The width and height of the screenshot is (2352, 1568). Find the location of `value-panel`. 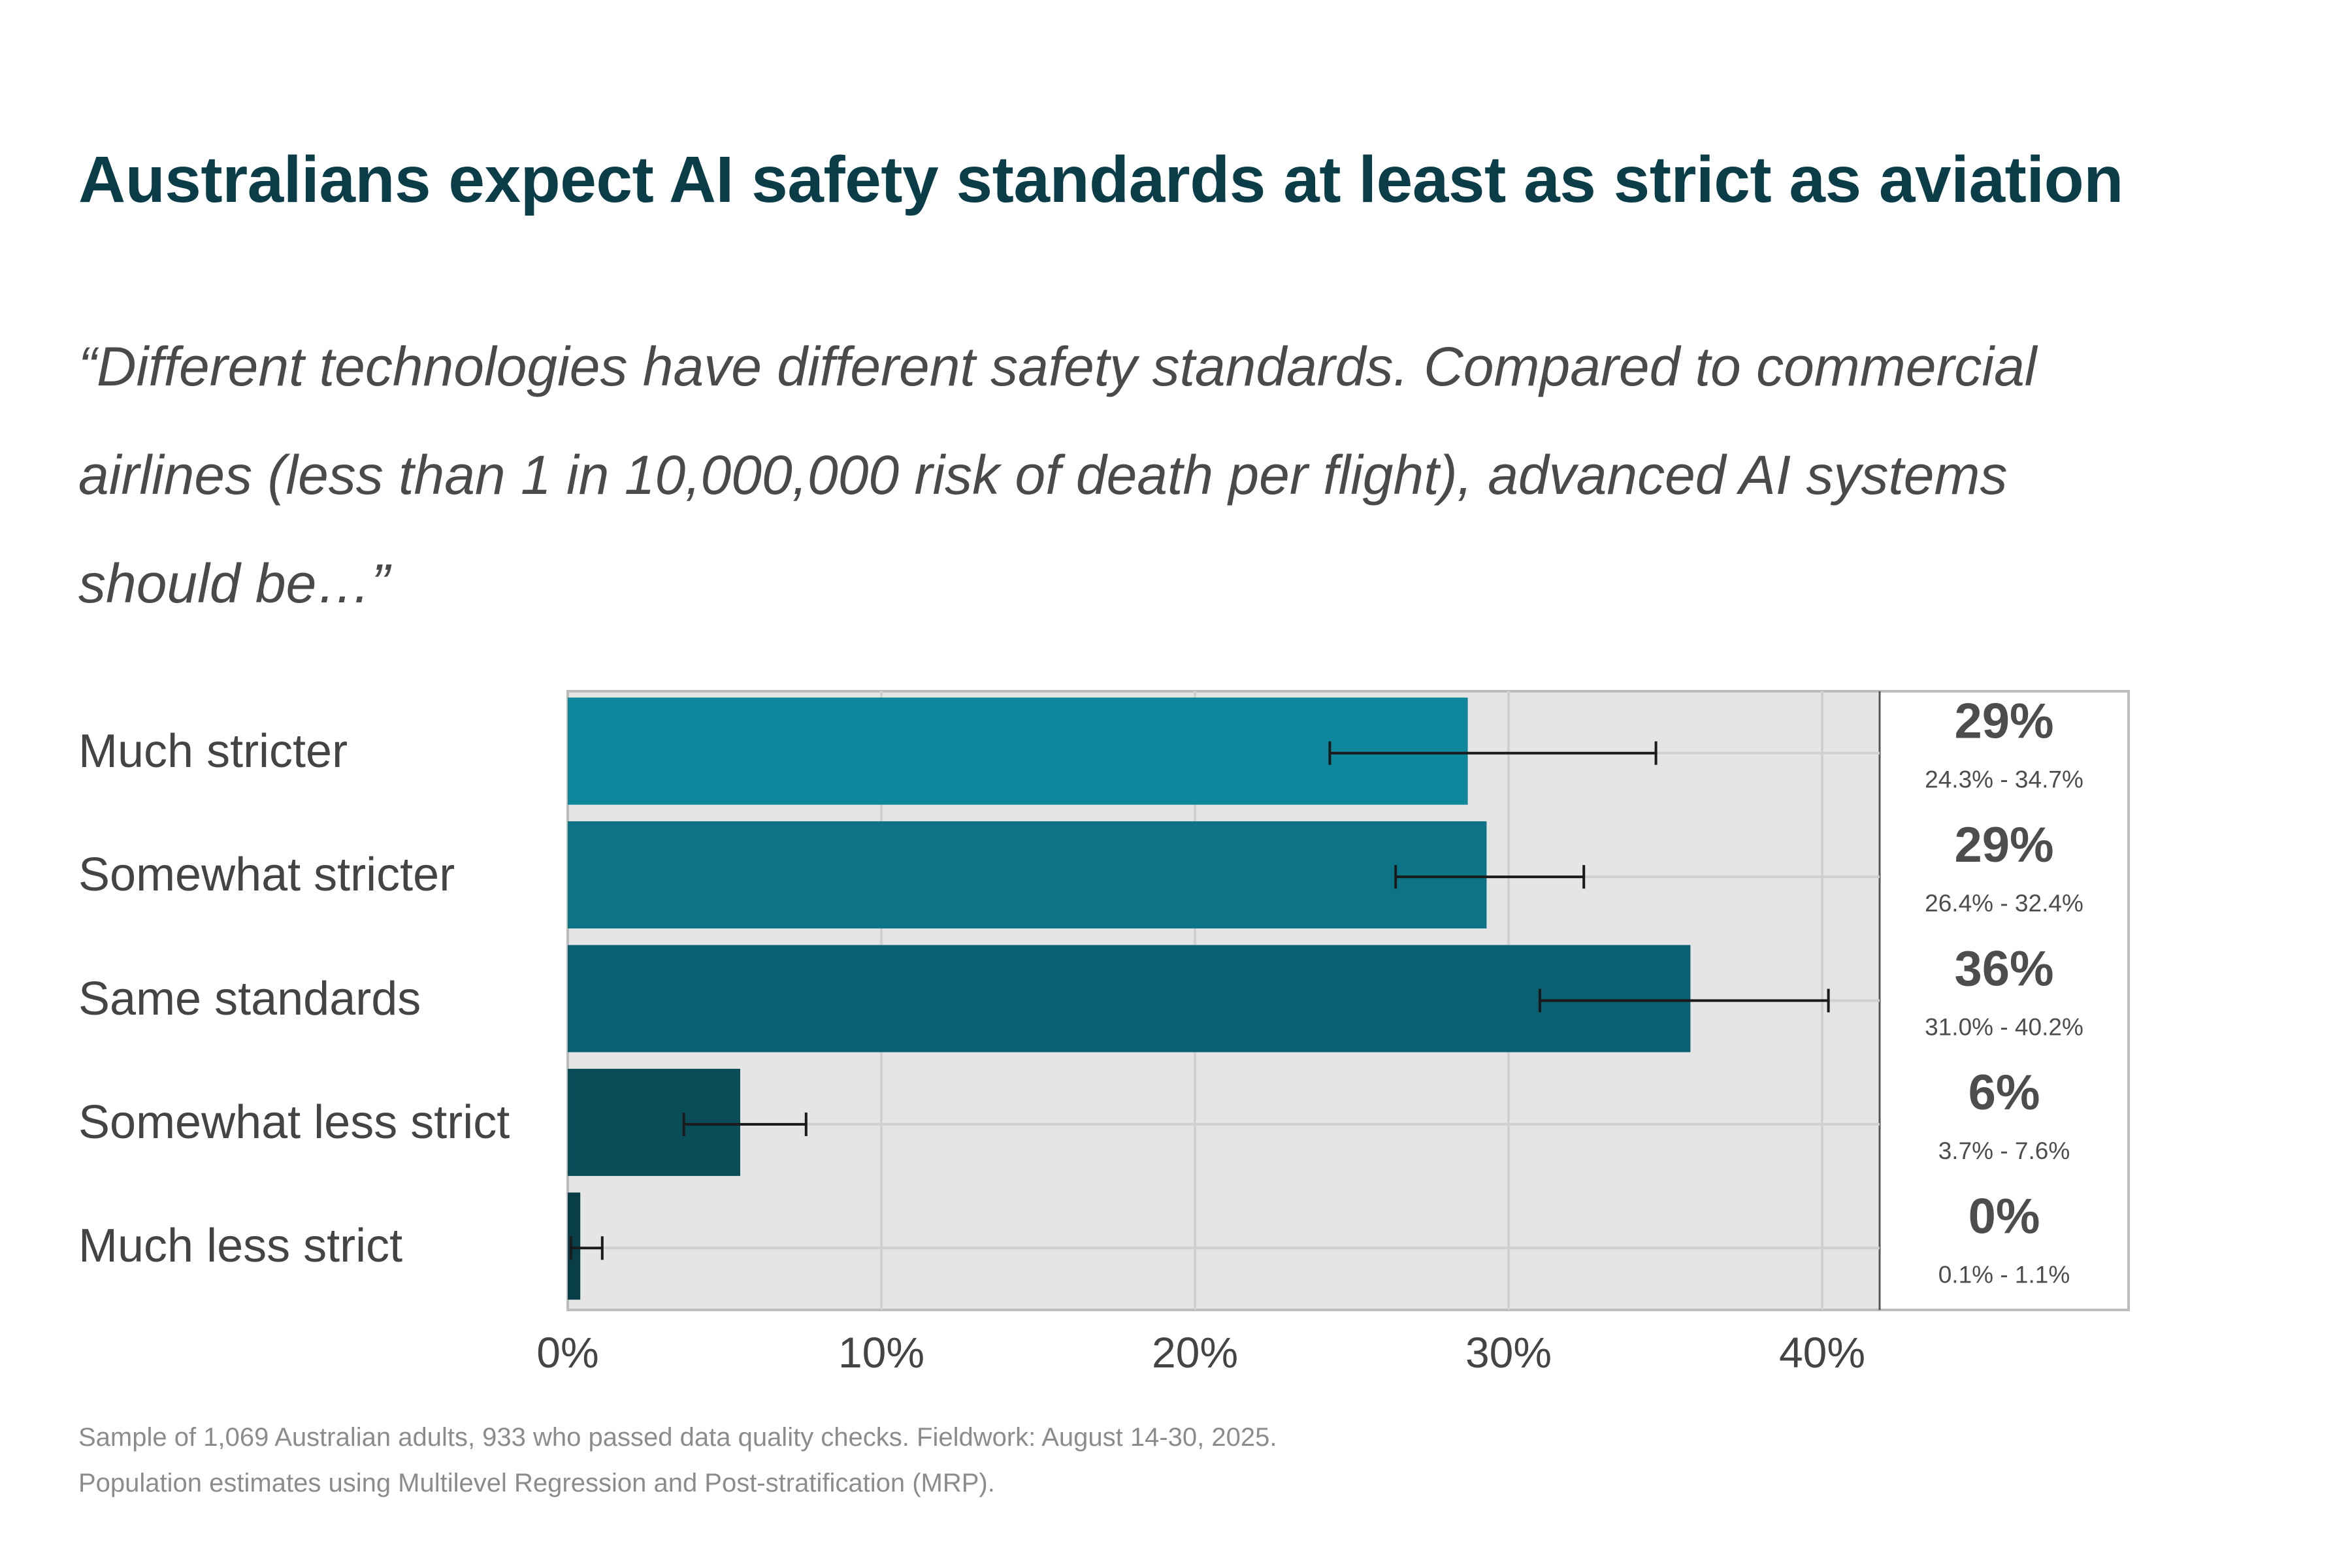

value-panel is located at coordinates (2004, 1000).